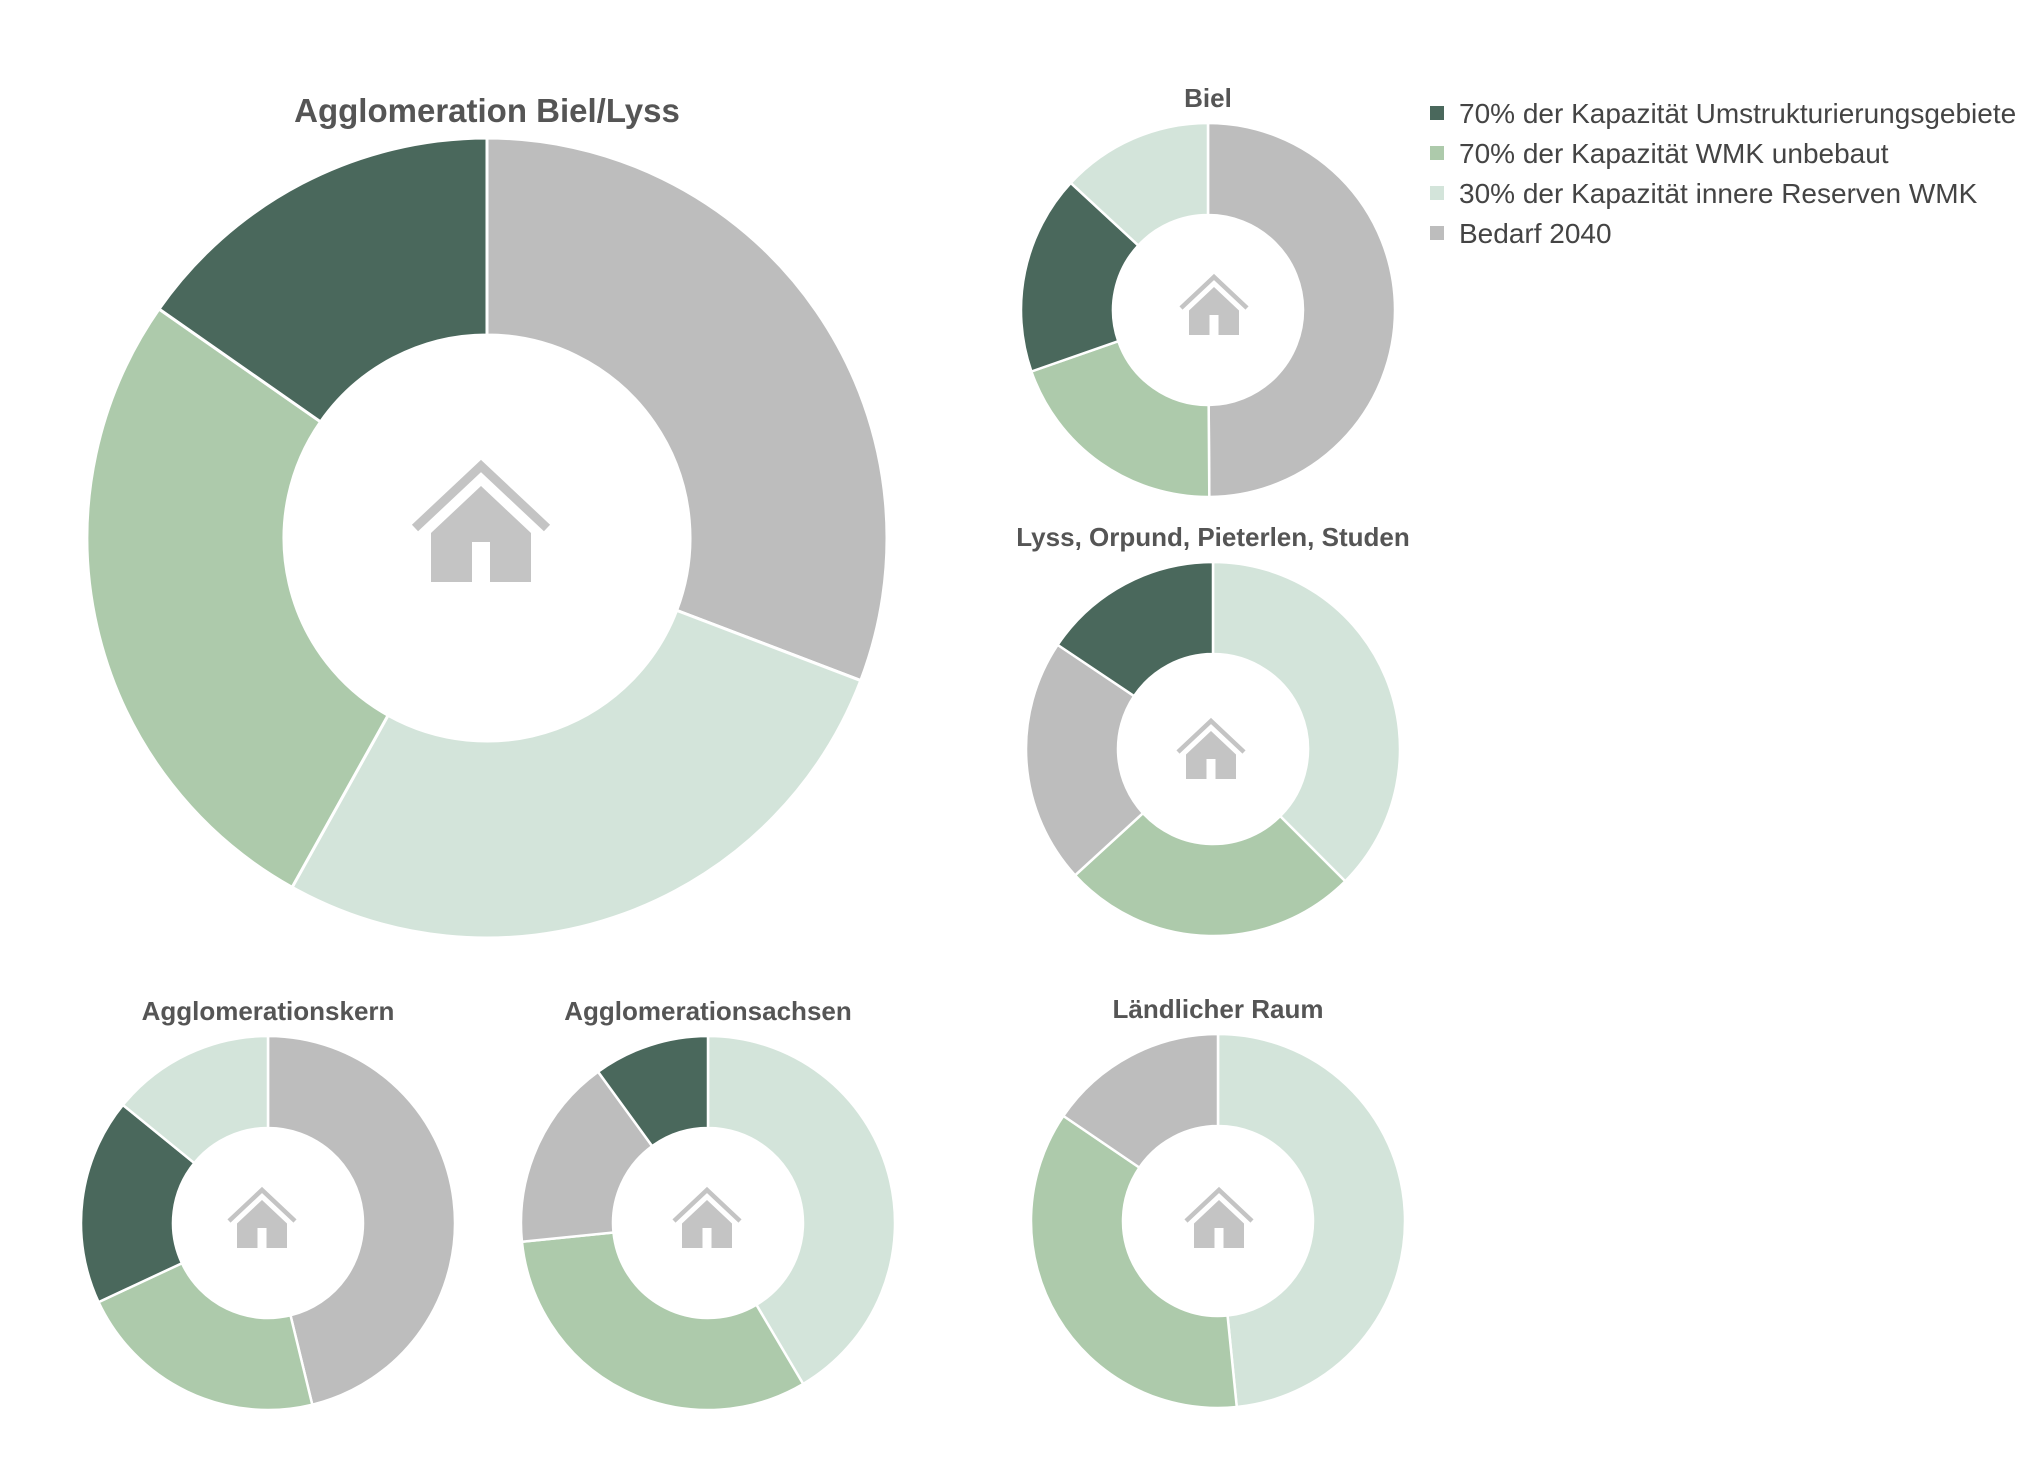 Image resolution: width=2022 pixels, height=1480 pixels. What do you see at coordinates (487, 110) in the screenshot?
I see `chart-title-agglomeration-biel-lyss: Agglomeration Biel/Lyss` at bounding box center [487, 110].